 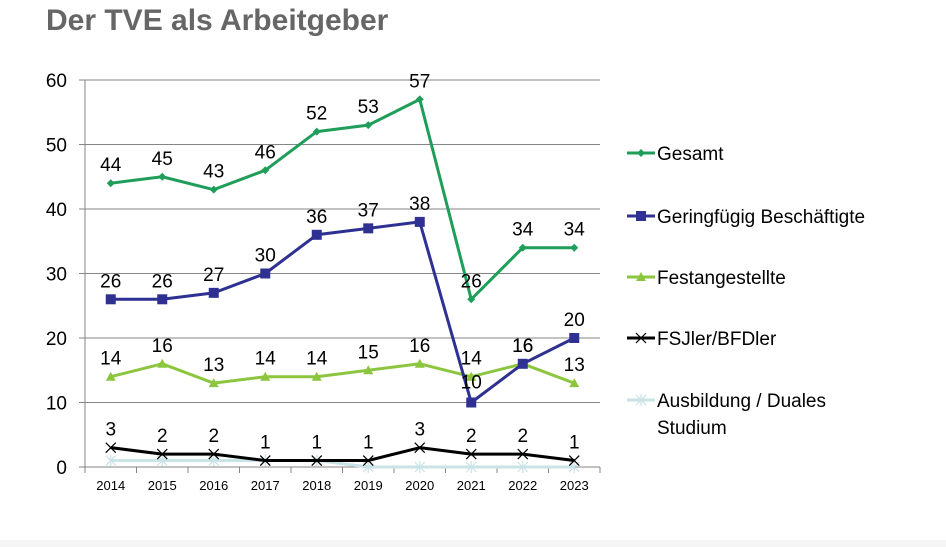 I want to click on y-tick-label: 50, so click(x=56, y=146).